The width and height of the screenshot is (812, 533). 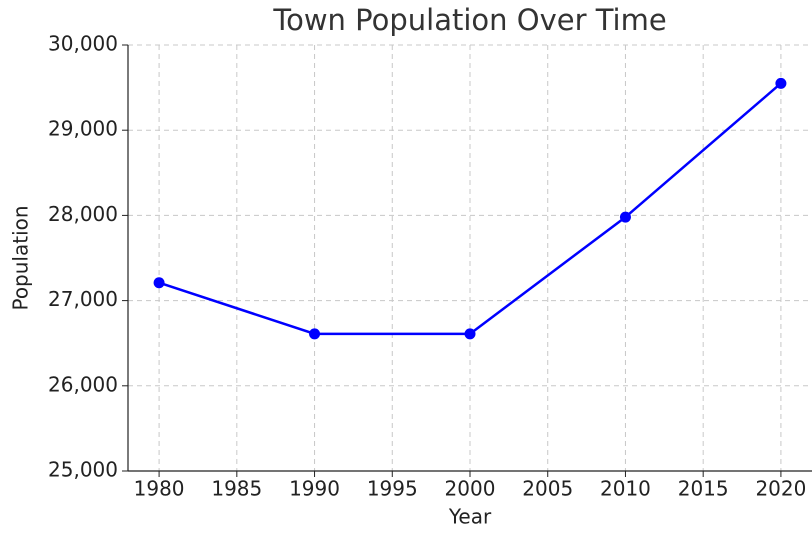 I want to click on y-tick-label: 25,000, so click(x=83, y=470).